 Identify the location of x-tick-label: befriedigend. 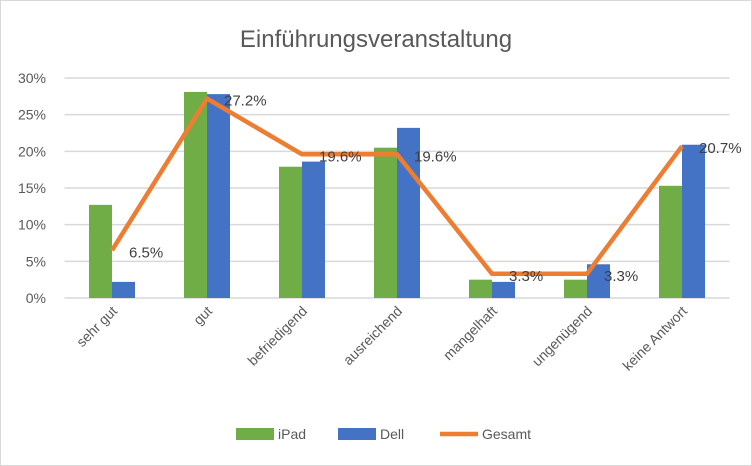
(277, 336).